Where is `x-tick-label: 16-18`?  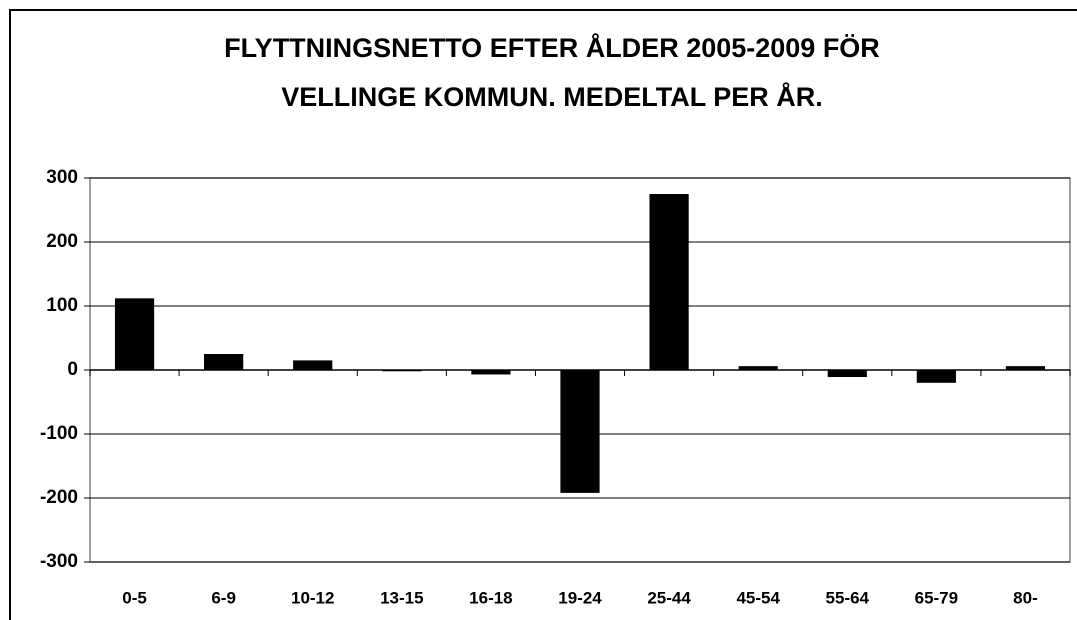 x-tick-label: 16-18 is located at coordinates (490, 597).